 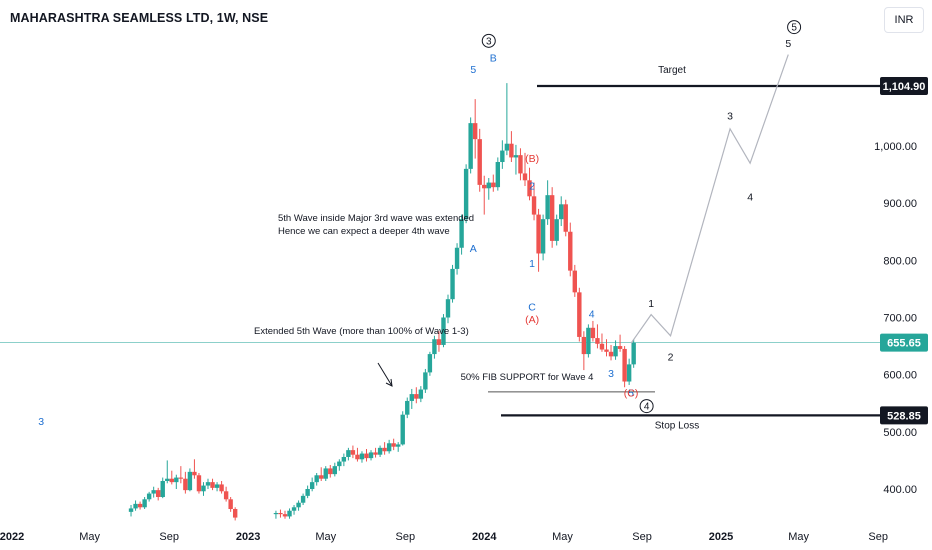 I want to click on wave-label: (C), so click(x=631, y=393).